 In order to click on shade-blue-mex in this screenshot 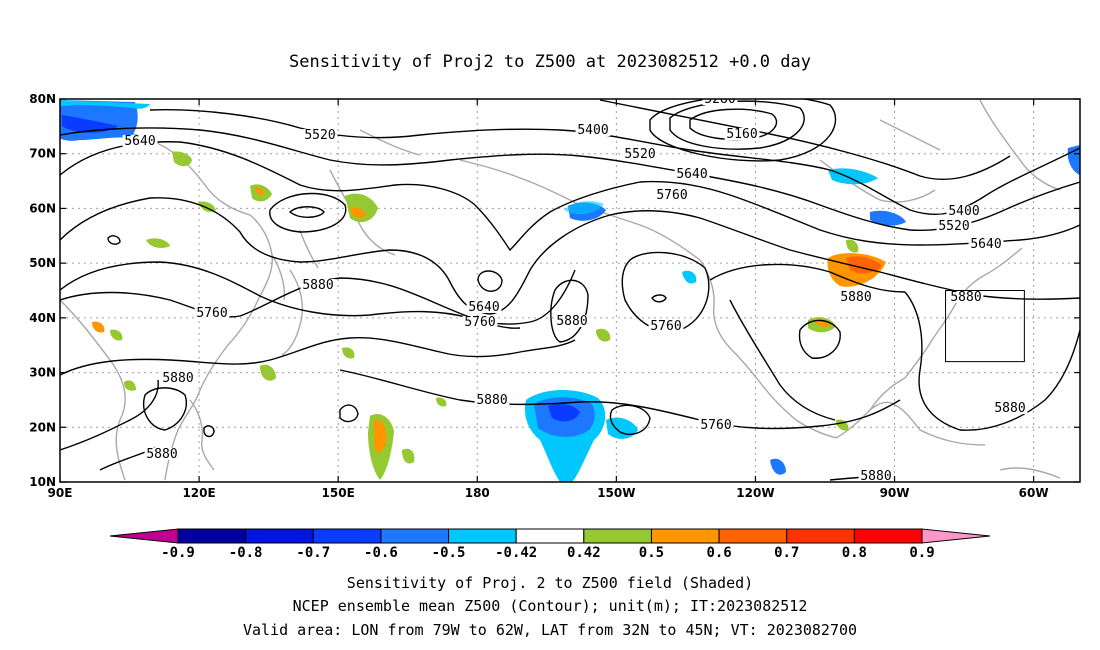, I will do `click(778, 466)`.